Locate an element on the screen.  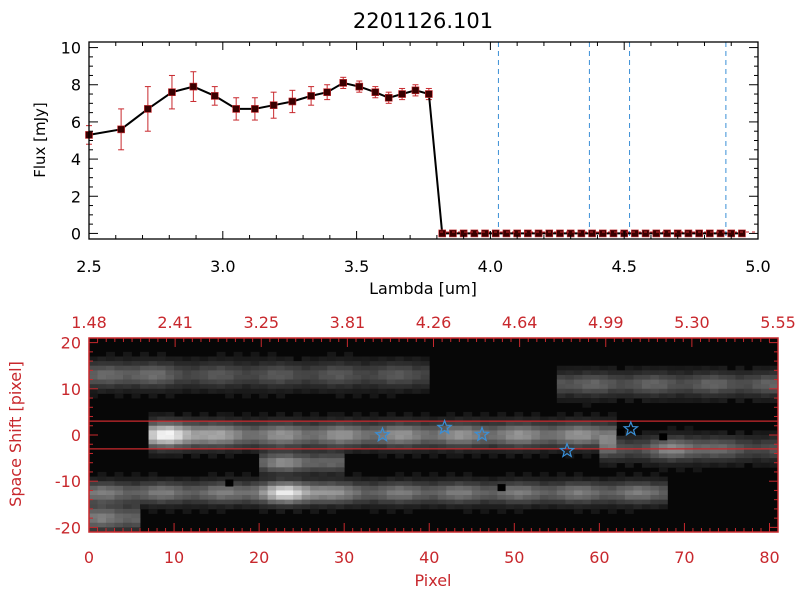
wavelength-tick-label-4: 4.26 is located at coordinates (434, 322).